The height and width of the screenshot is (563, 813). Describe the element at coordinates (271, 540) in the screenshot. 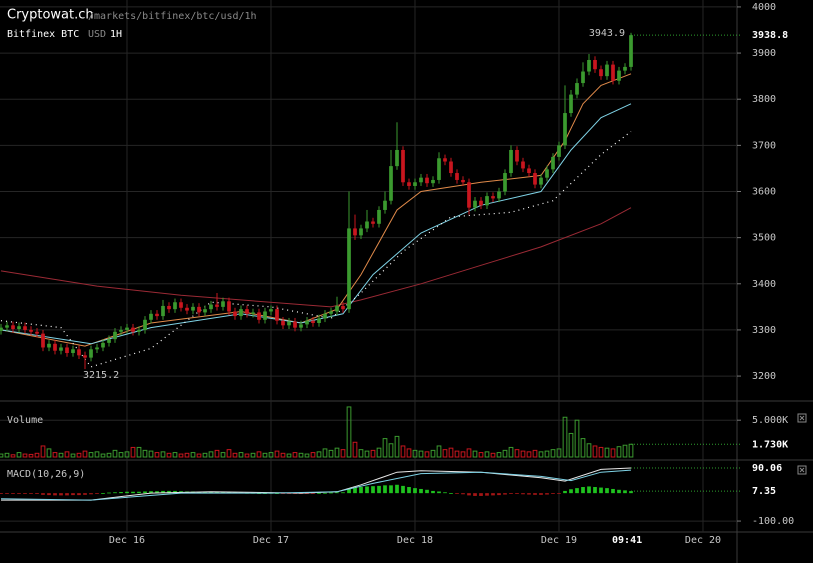

I see `x-tick-label: Dec 17` at that location.